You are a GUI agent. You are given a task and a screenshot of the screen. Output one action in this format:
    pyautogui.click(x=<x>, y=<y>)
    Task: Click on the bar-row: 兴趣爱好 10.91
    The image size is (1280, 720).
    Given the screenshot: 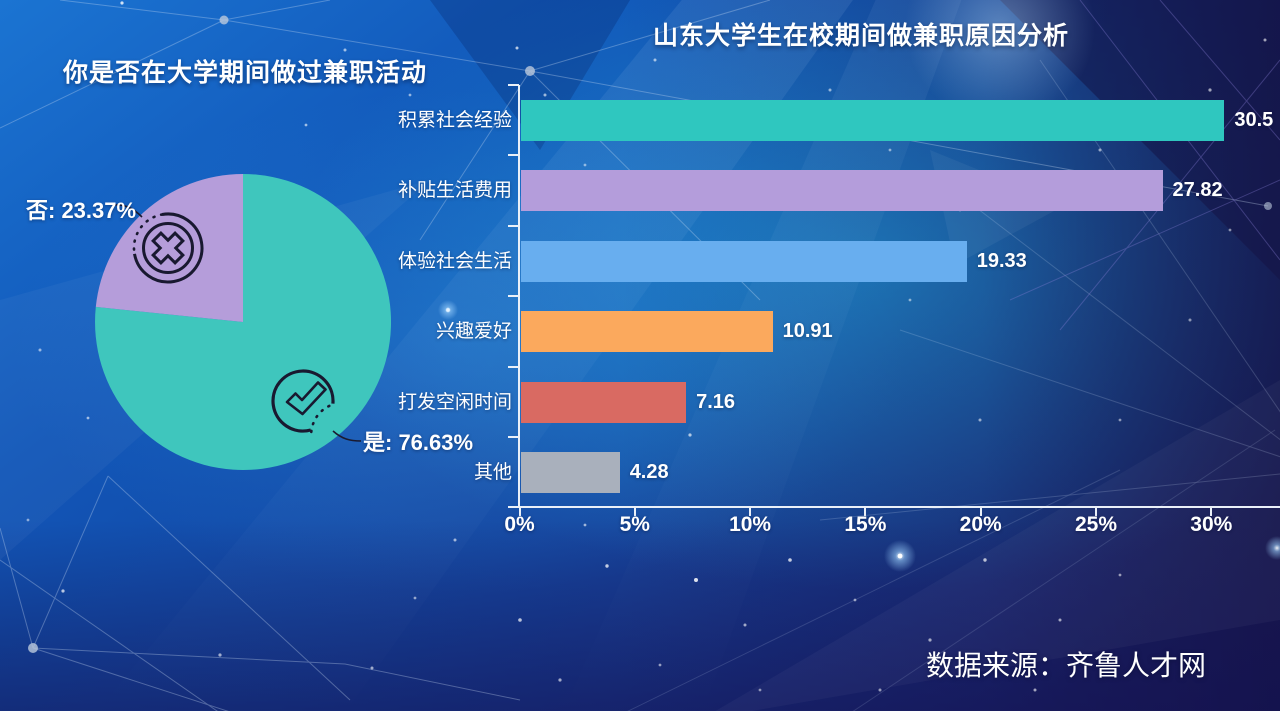 What is the action you would take?
    pyautogui.click(x=640, y=332)
    